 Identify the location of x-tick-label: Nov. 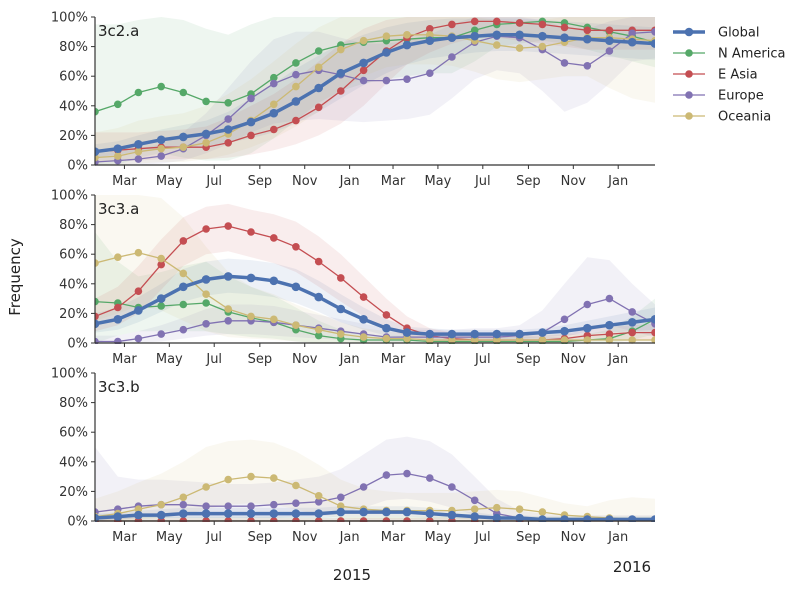
(305, 181).